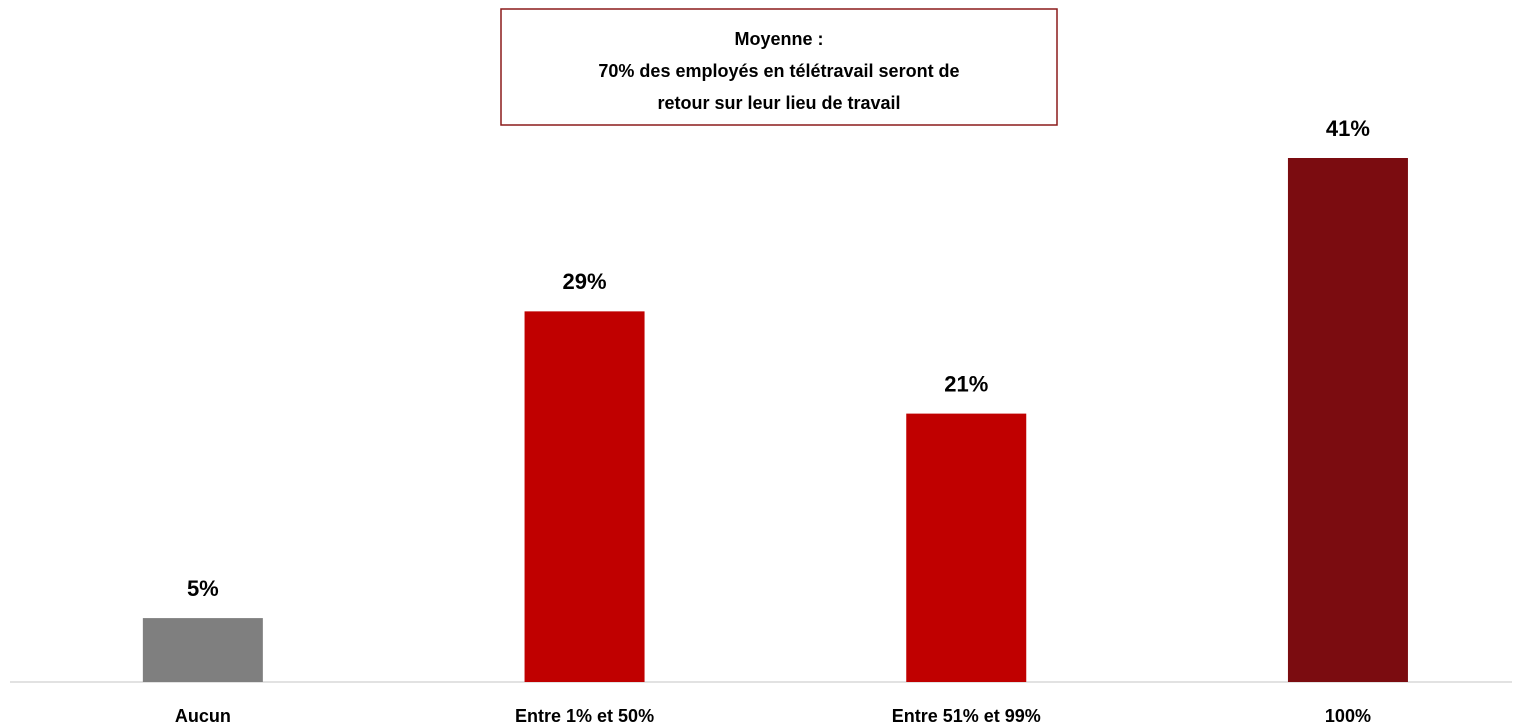  What do you see at coordinates (203, 716) in the screenshot?
I see `x-tick-label: Aucun` at bounding box center [203, 716].